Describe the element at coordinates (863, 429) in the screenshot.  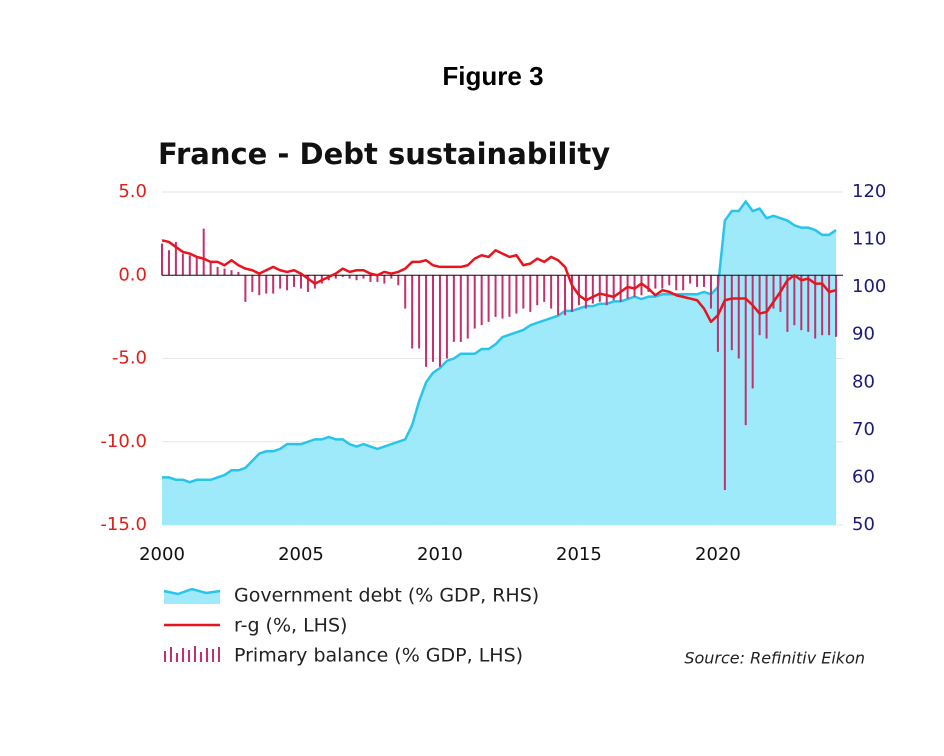
I see `y2-tick-label: 70` at that location.